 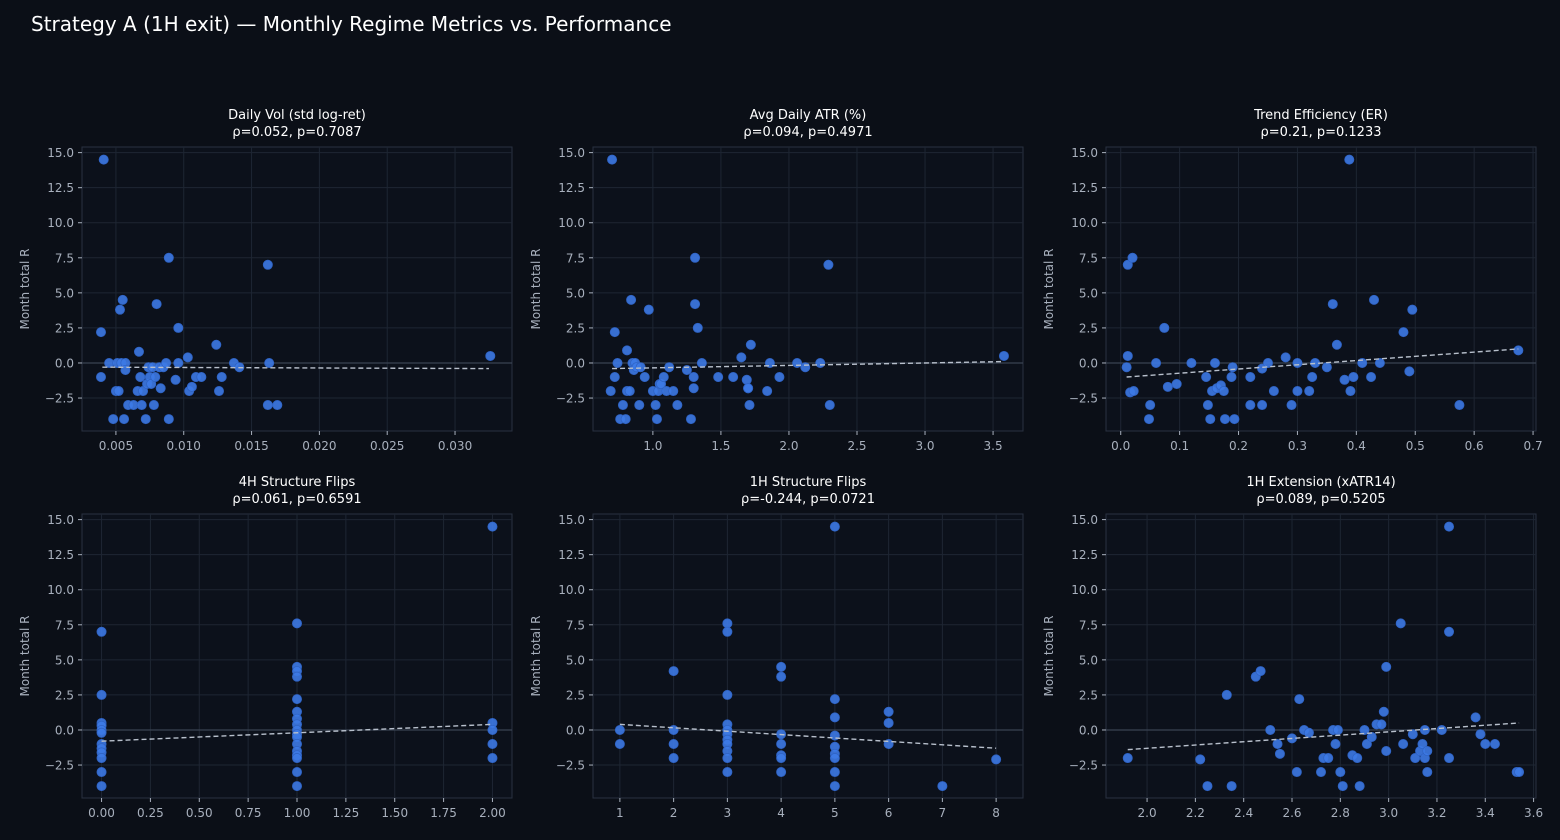 I want to click on x-tick-label: 1.25, so click(x=346, y=813).